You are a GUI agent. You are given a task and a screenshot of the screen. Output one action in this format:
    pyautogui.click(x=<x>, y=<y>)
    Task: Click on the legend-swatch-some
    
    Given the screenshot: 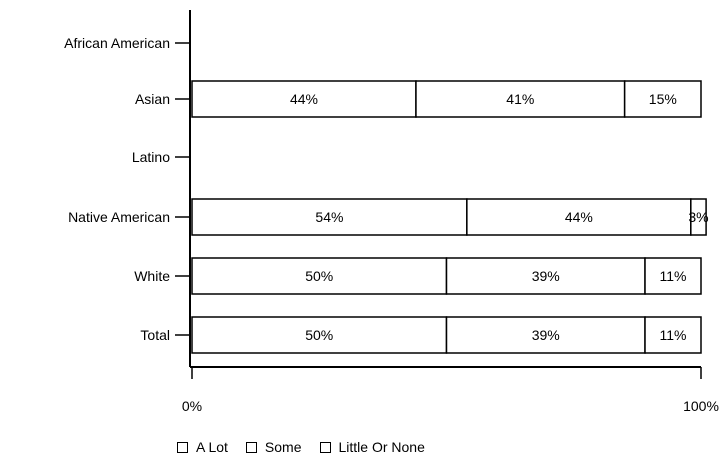 What is the action you would take?
    pyautogui.click(x=251, y=447)
    